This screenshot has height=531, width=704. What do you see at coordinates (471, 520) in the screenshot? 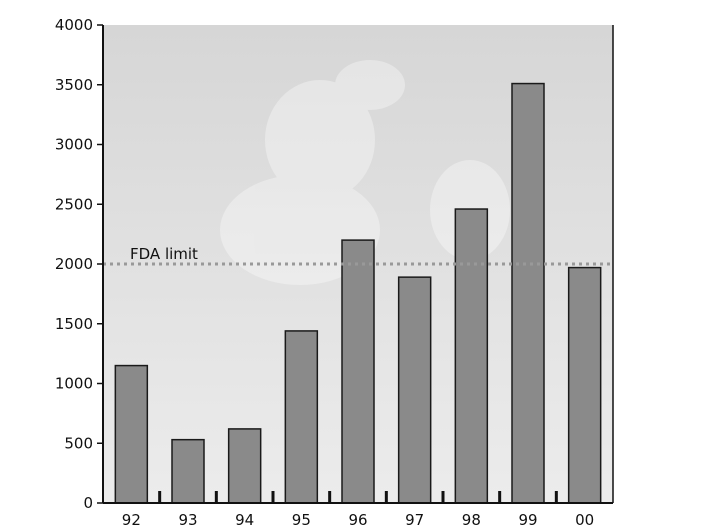
I see `x-tick-label: 98` at bounding box center [471, 520].